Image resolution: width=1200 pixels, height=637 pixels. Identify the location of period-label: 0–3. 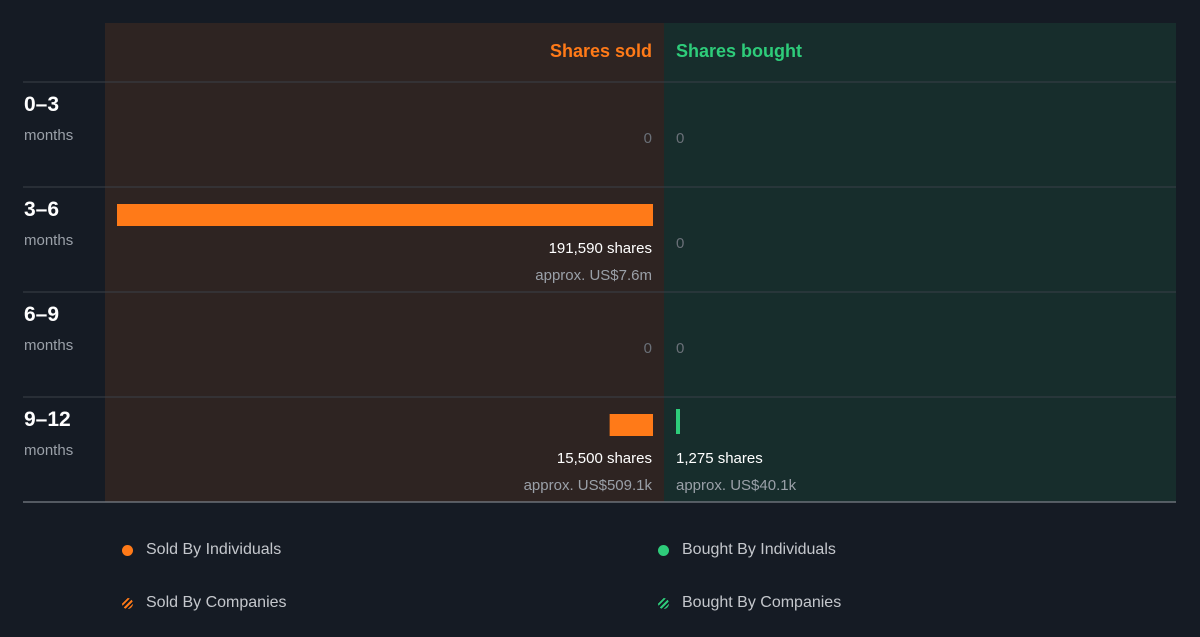
(41, 104).